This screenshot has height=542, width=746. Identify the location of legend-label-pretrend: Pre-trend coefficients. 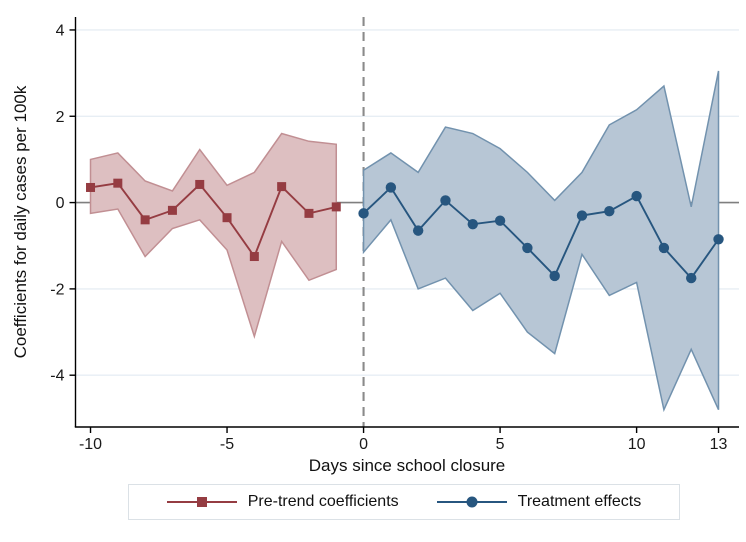
(323, 501).